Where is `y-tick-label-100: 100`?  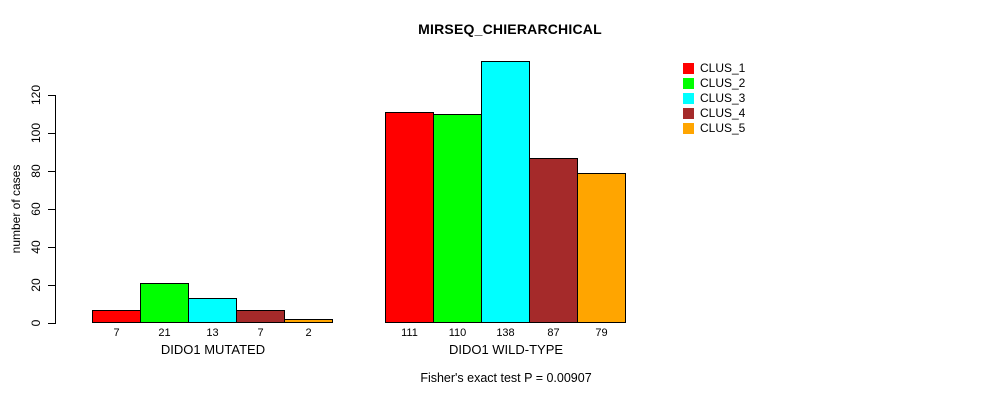 y-tick-label-100: 100 is located at coordinates (36, 133).